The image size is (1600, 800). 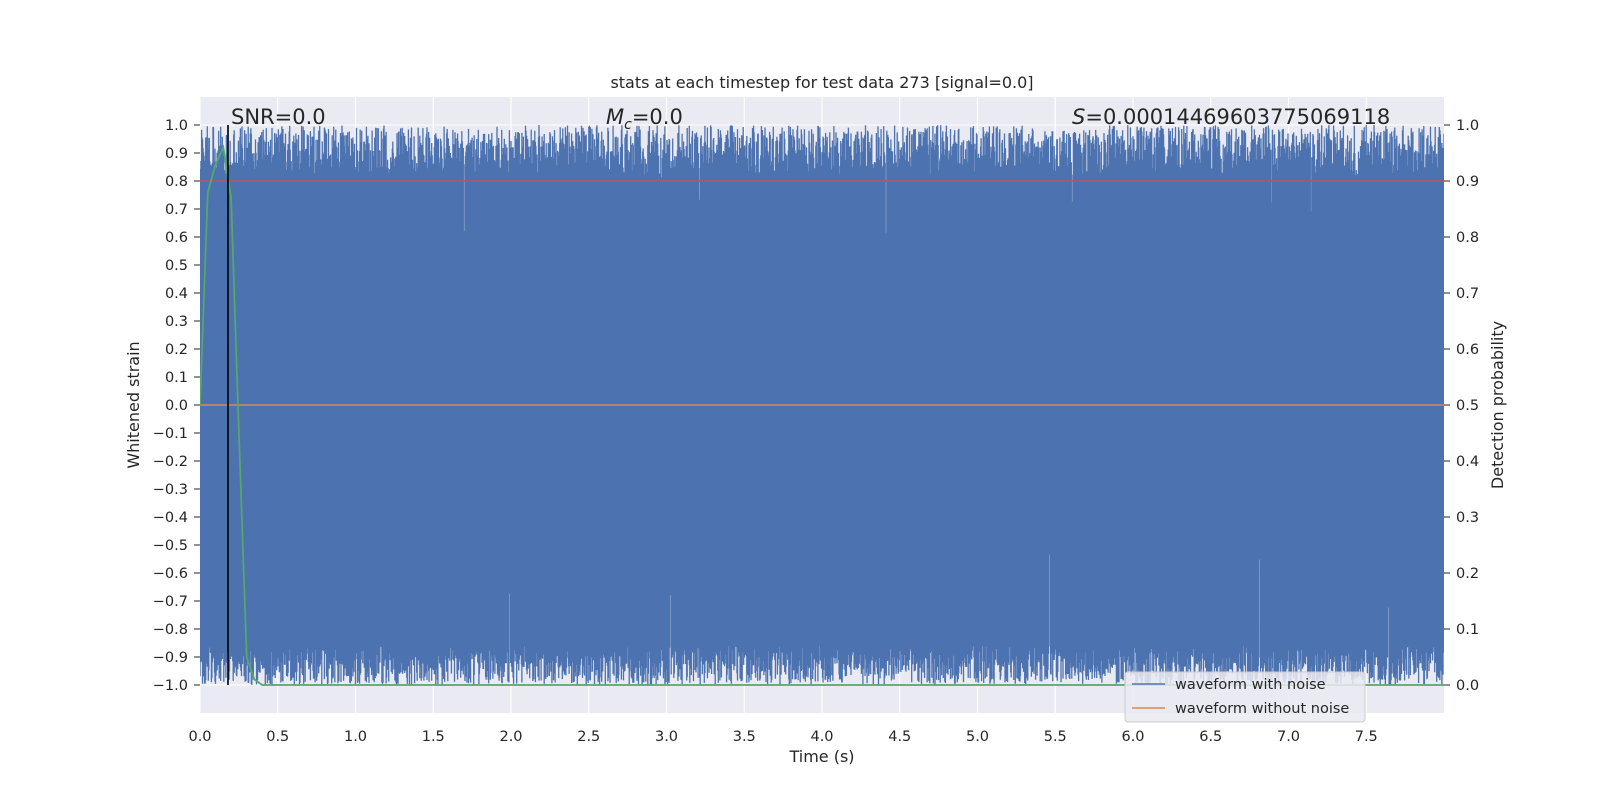 What do you see at coordinates (278, 117) in the screenshot?
I see `snr-annotation: SNR=0.0` at bounding box center [278, 117].